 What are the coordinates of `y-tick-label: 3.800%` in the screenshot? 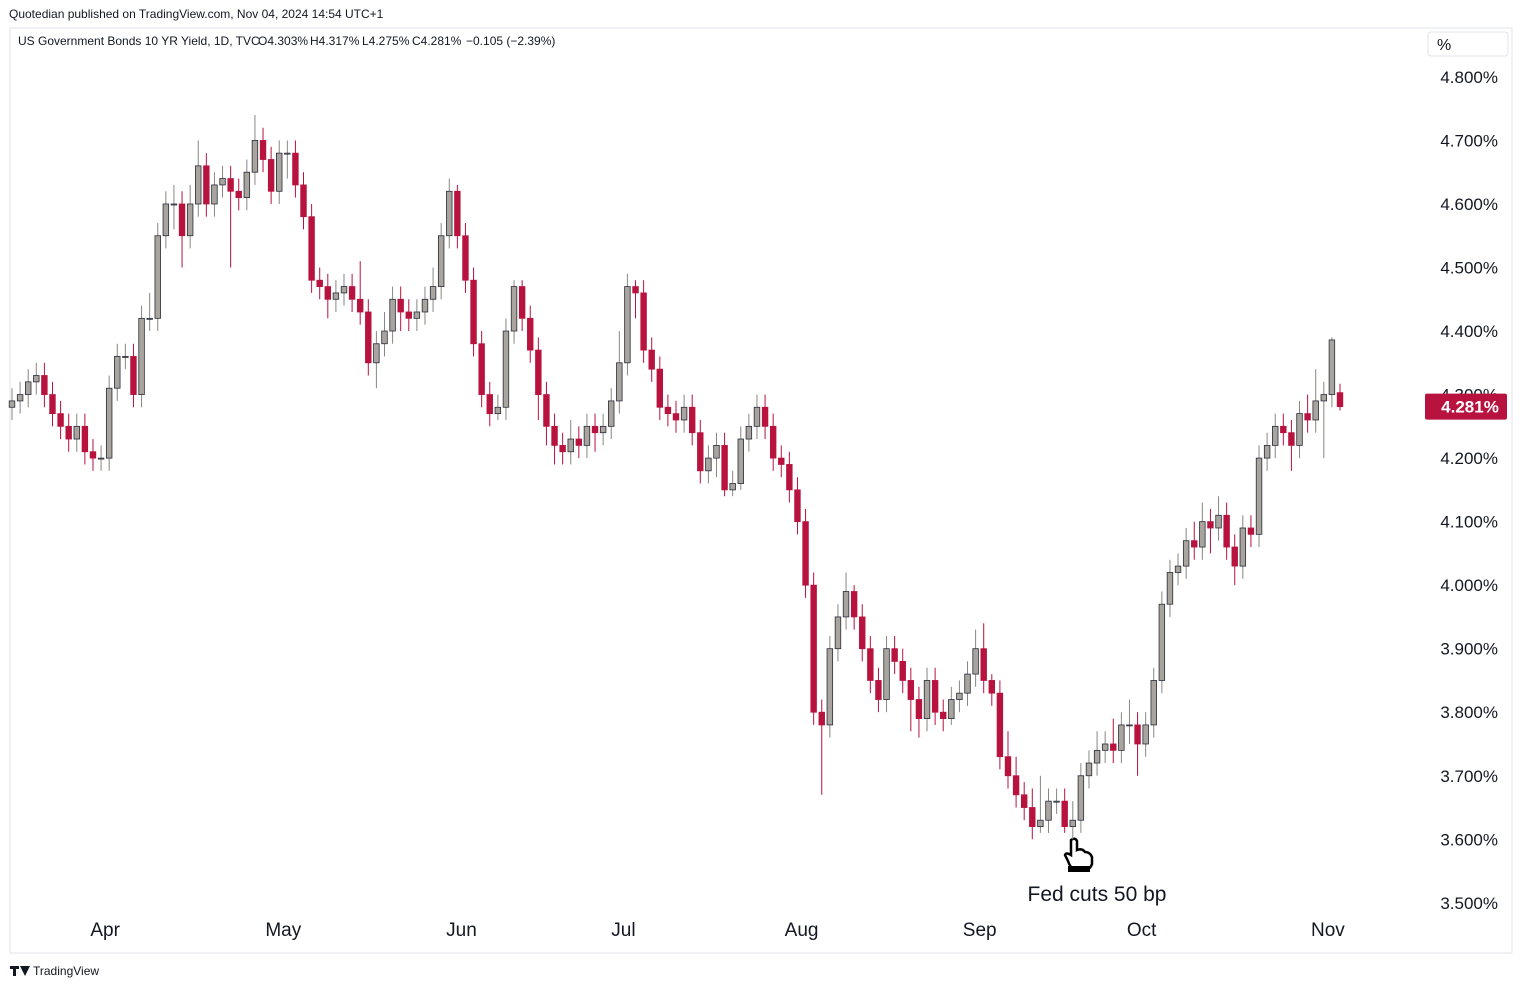 It's located at (1469, 712).